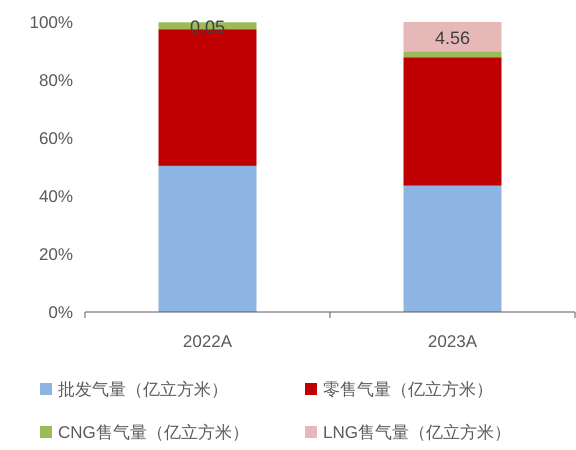 This screenshot has width=576, height=450. What do you see at coordinates (55, 138) in the screenshot?
I see `y-tick-label: 60%` at bounding box center [55, 138].